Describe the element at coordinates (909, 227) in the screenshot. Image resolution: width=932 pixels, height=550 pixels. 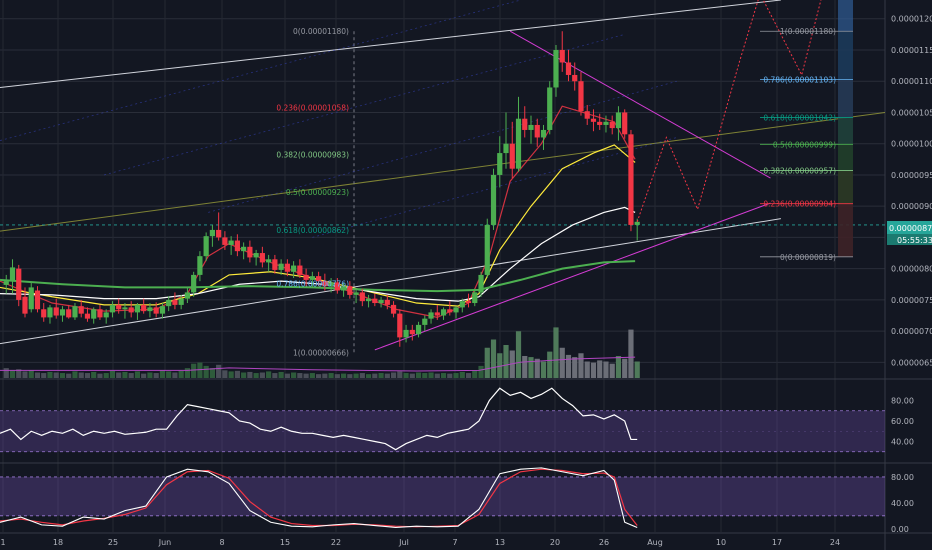
I see `current-price-box` at that location.